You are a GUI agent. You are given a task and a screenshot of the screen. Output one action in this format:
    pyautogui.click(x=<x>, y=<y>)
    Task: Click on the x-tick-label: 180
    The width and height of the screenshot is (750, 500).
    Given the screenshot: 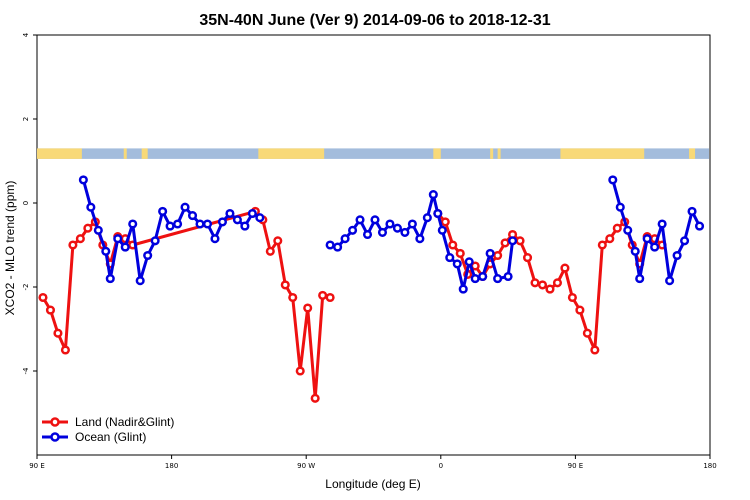 What is the action you would take?
    pyautogui.click(x=709, y=466)
    